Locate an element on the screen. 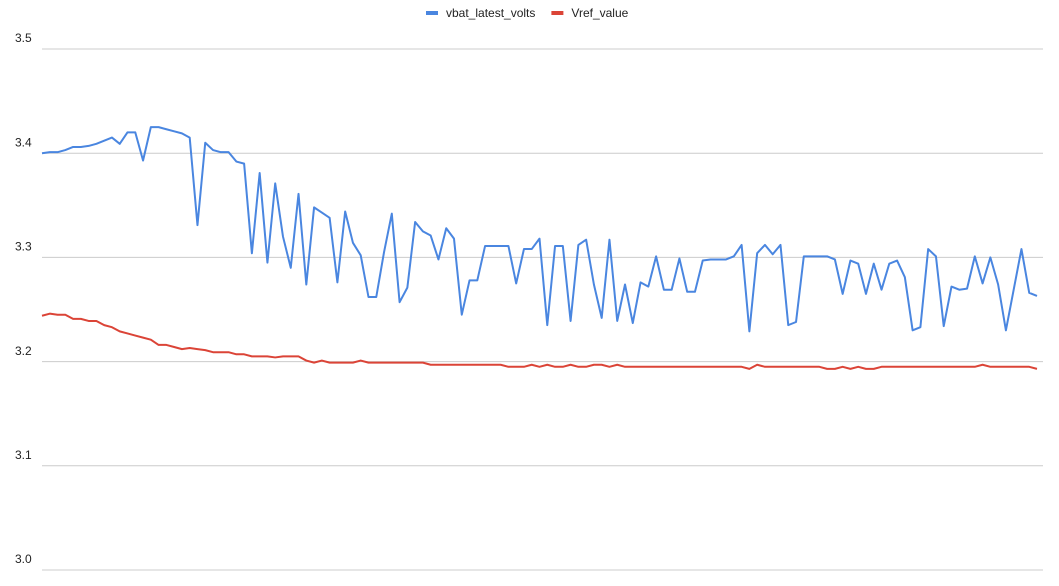 The height and width of the screenshot is (586, 1059). y-tick-label: 3.5 is located at coordinates (23, 38).